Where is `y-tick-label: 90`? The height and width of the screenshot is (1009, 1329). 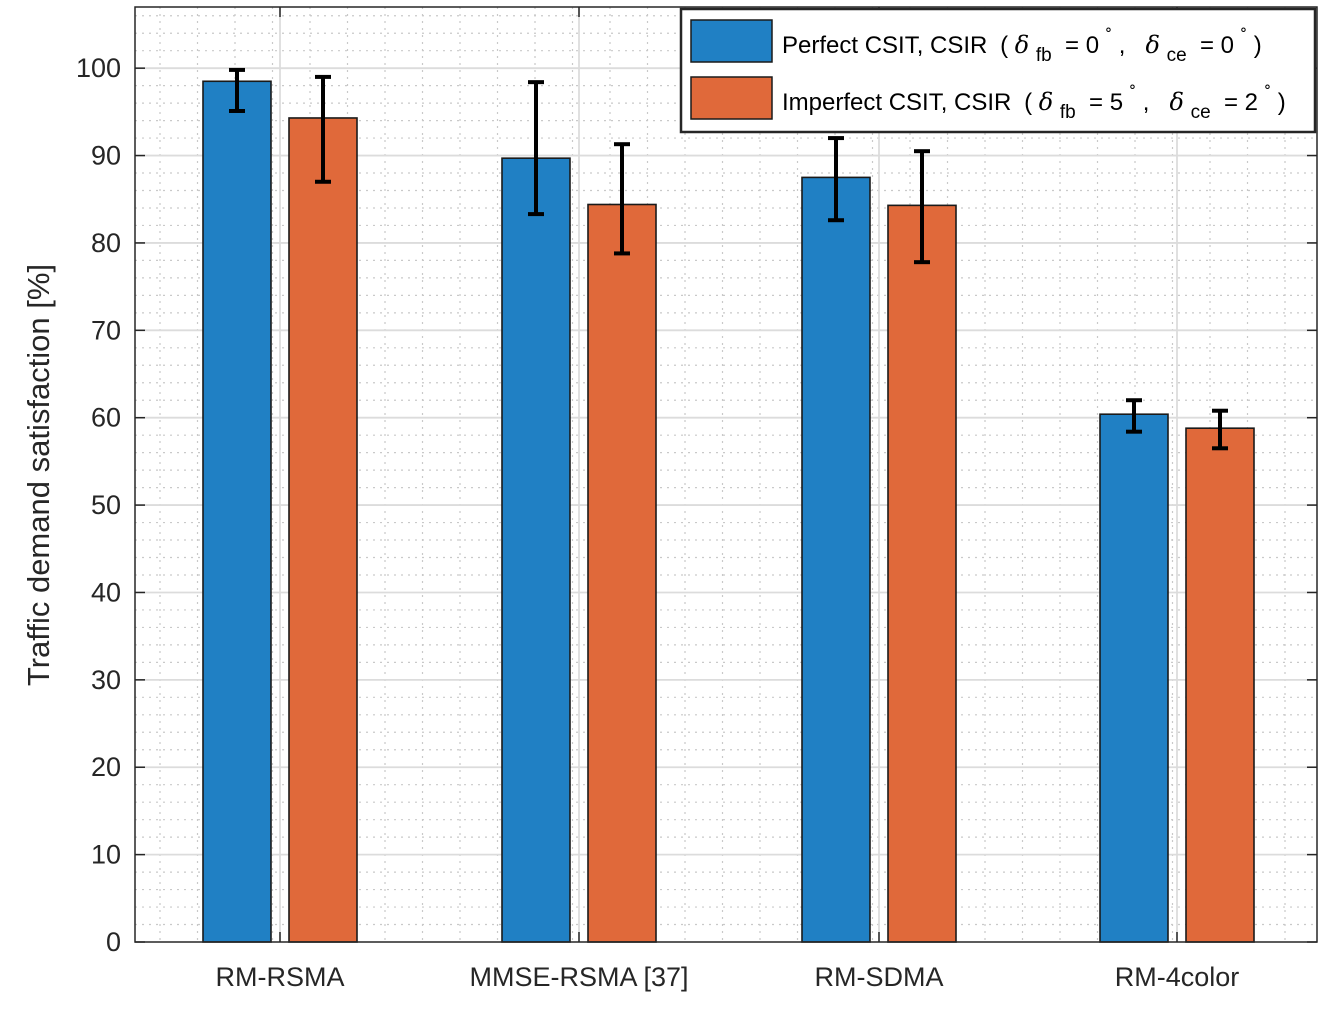
y-tick-label: 90 is located at coordinates (106, 156).